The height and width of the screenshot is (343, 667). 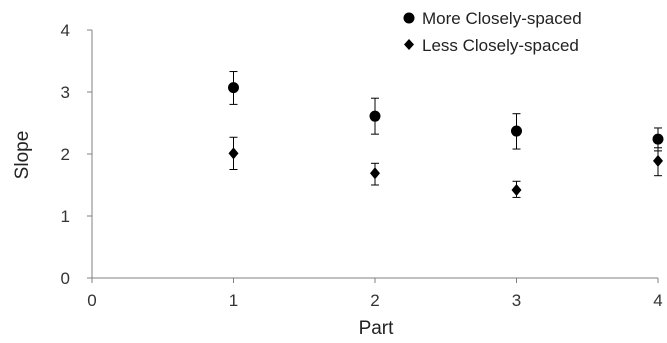 What do you see at coordinates (65, 278) in the screenshot?
I see `y-tick-label: 0` at bounding box center [65, 278].